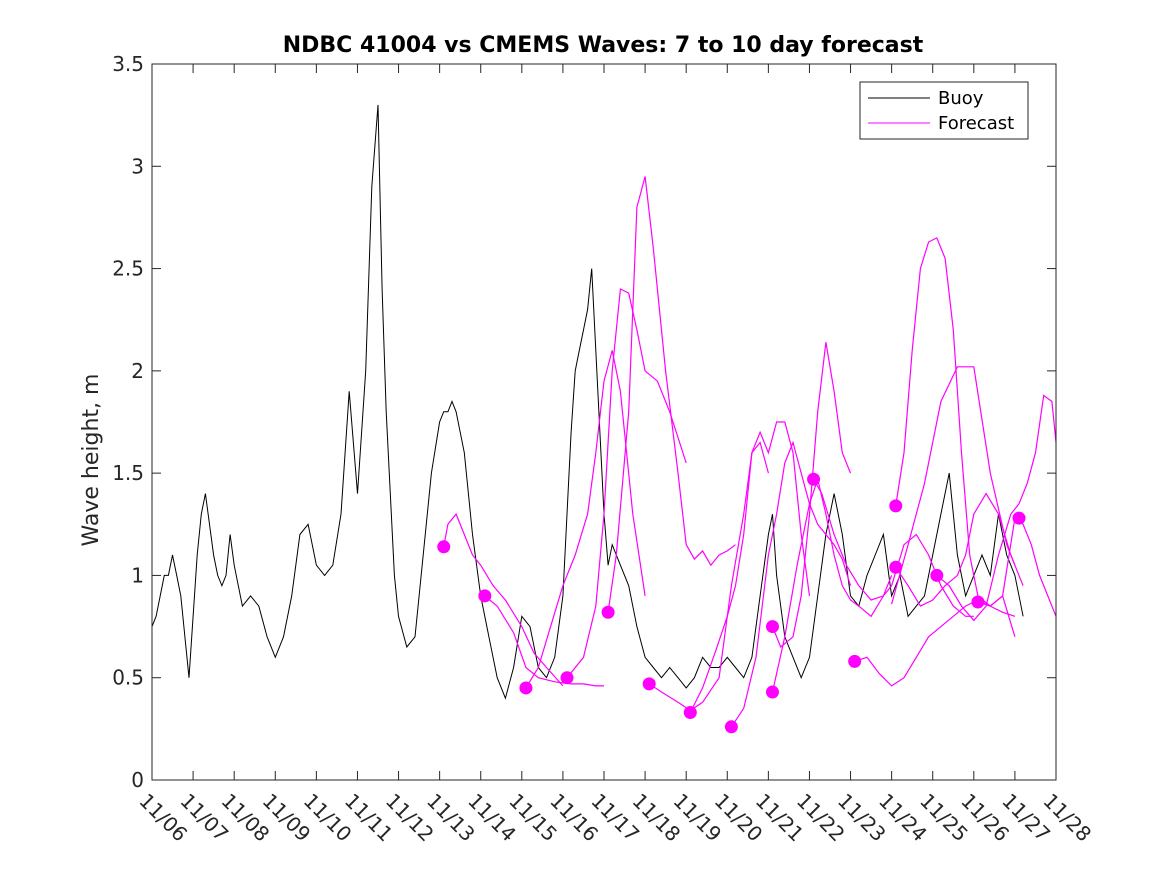  What do you see at coordinates (137, 575) in the screenshot?
I see `y-tick-label: 1` at bounding box center [137, 575].